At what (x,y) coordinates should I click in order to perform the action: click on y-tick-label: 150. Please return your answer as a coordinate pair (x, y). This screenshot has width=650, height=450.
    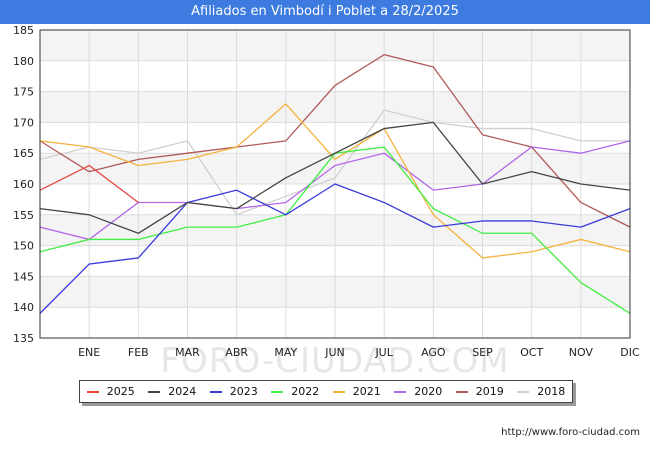
    Looking at the image, I should click on (23, 246).